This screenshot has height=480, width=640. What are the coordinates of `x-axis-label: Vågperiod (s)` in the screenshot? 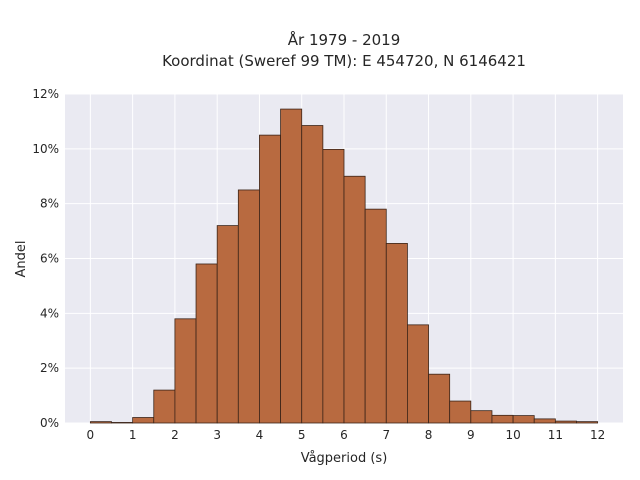 It's located at (344, 458).